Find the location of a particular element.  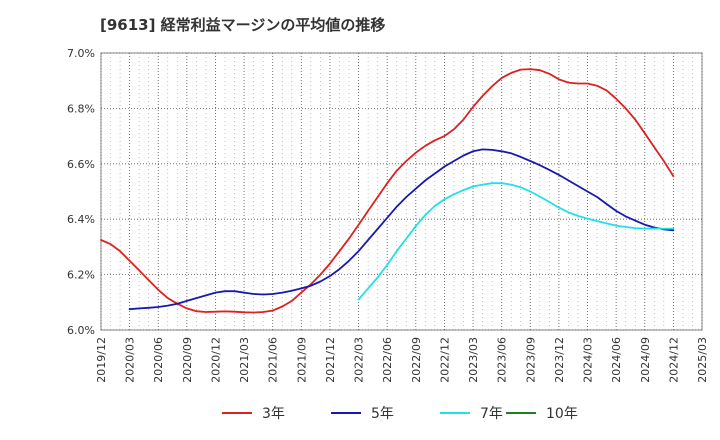

series-line-7年 is located at coordinates (516, 241).